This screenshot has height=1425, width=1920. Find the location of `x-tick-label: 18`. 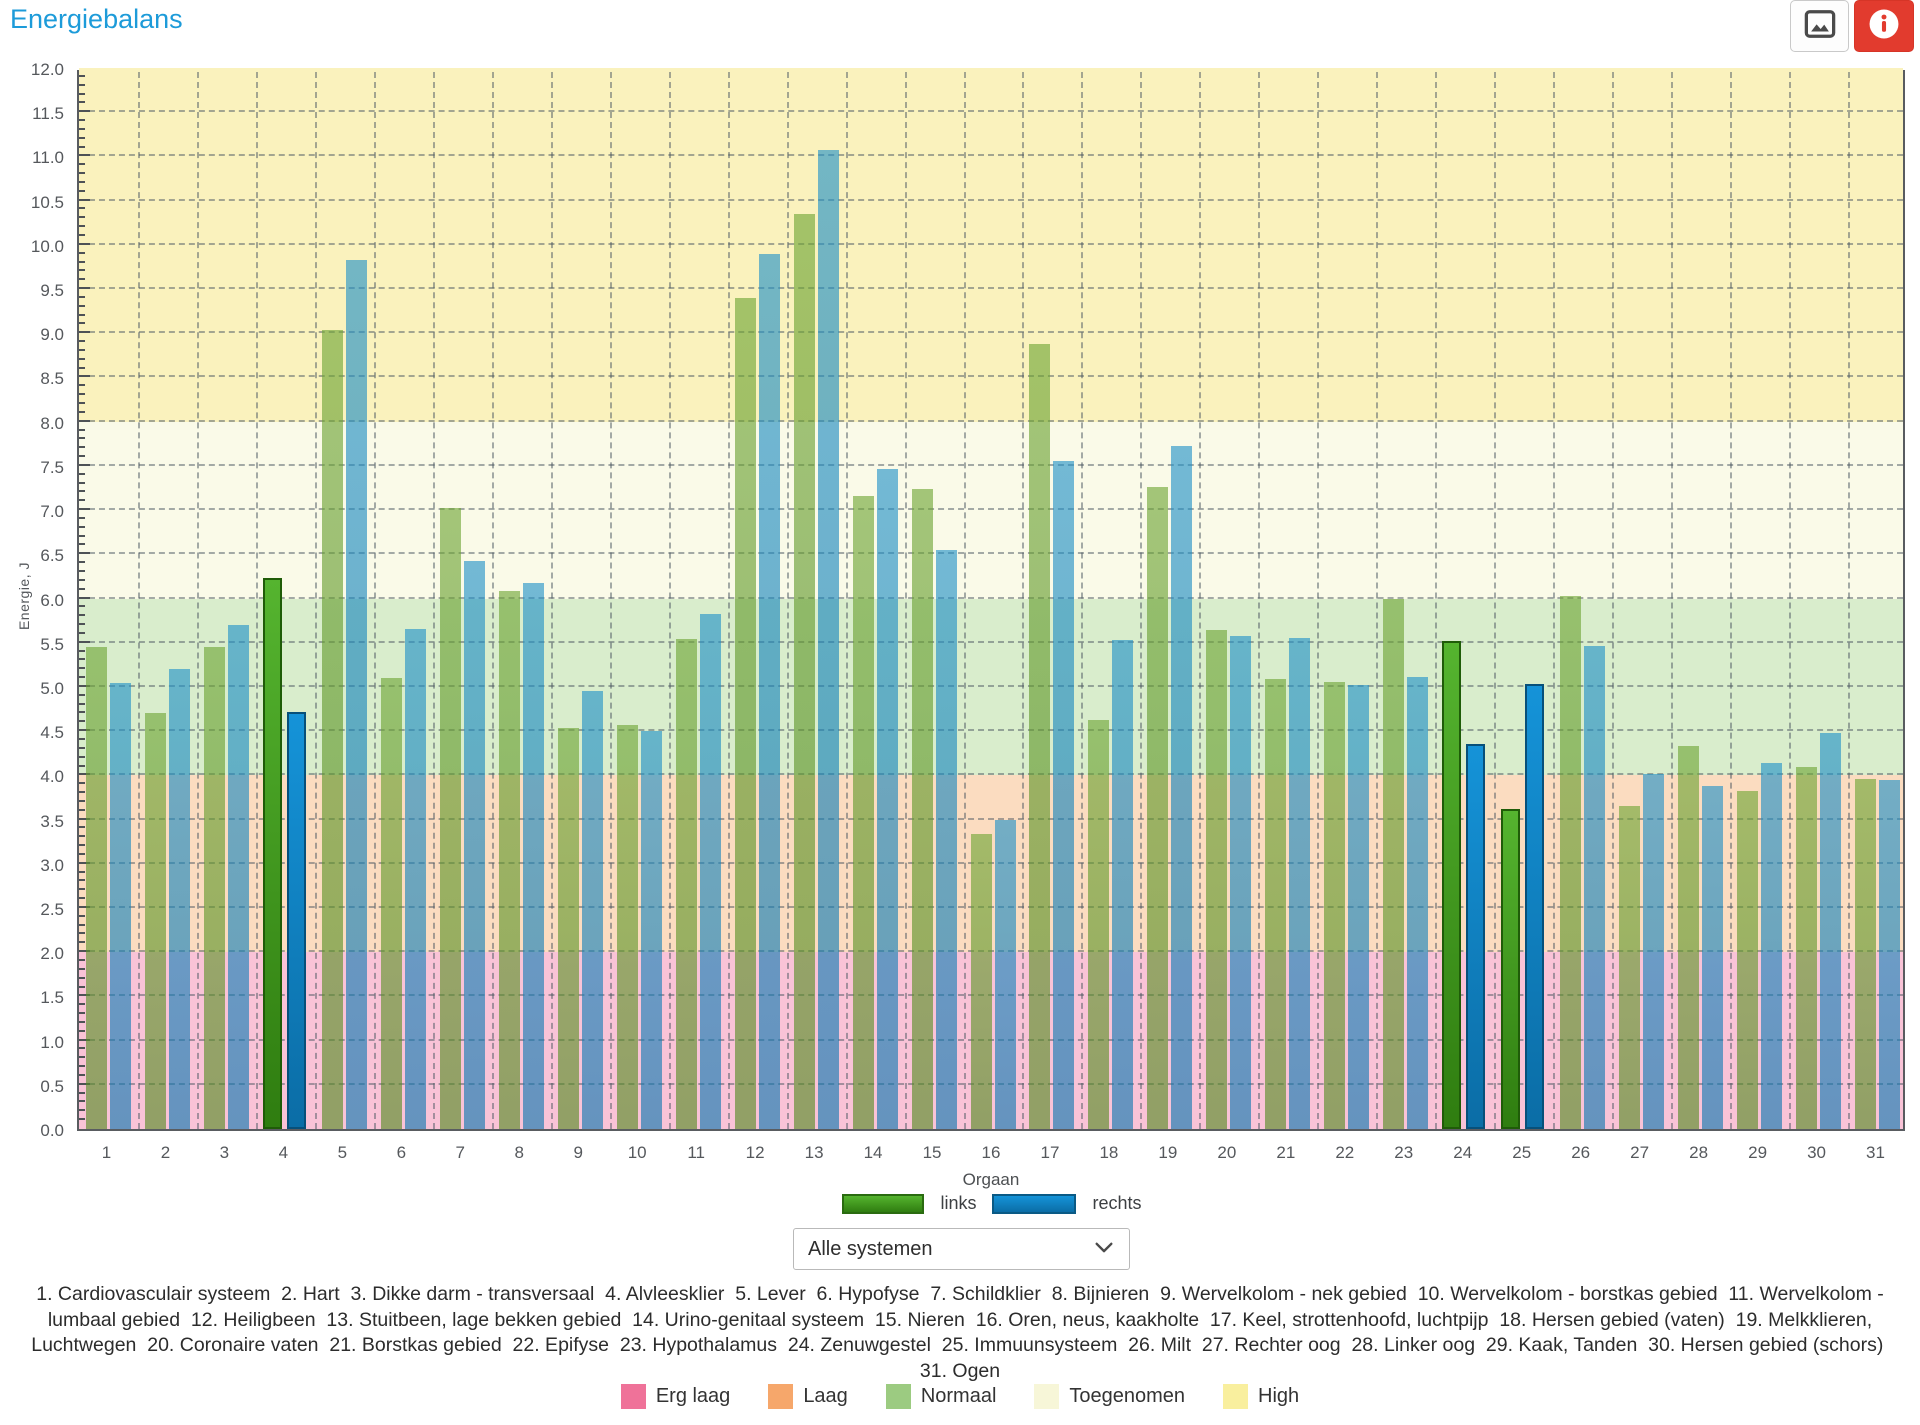

x-tick-label: 18 is located at coordinates (1109, 1152).